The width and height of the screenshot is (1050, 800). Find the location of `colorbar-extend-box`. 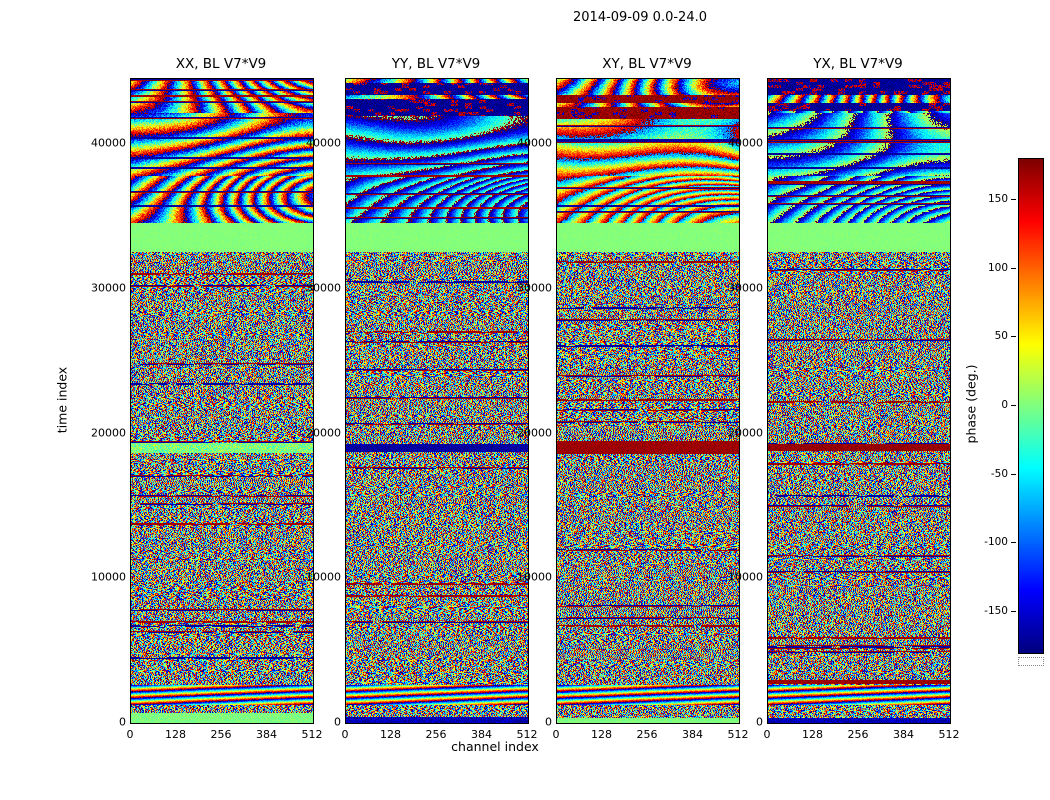

colorbar-extend-box is located at coordinates (1031, 661).